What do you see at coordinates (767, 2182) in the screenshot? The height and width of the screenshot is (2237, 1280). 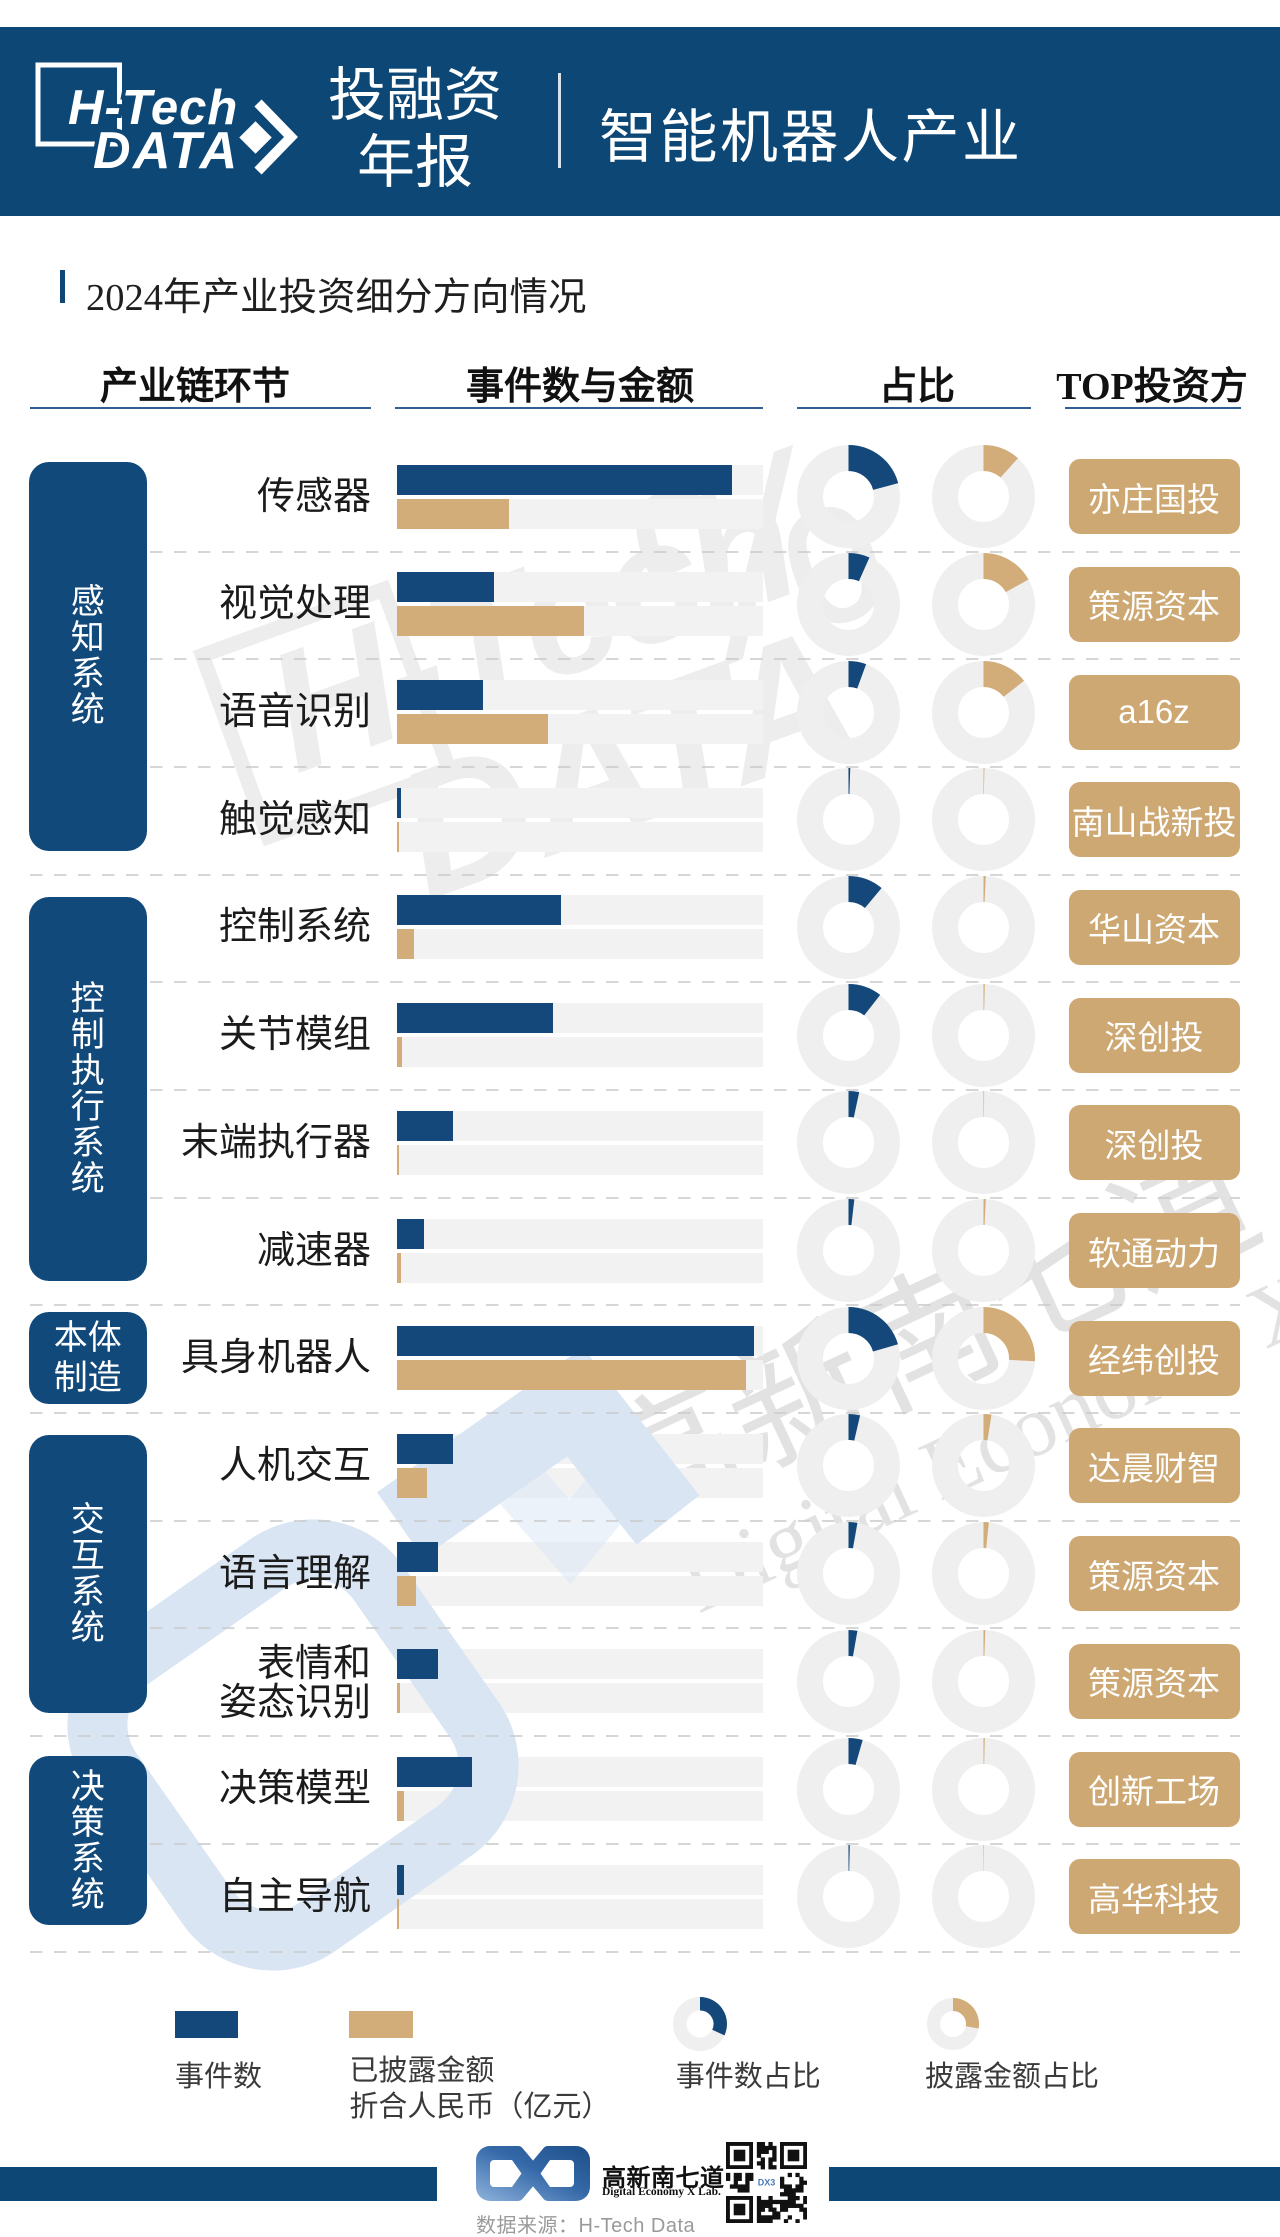 I see `svg-text: DX3` at bounding box center [767, 2182].